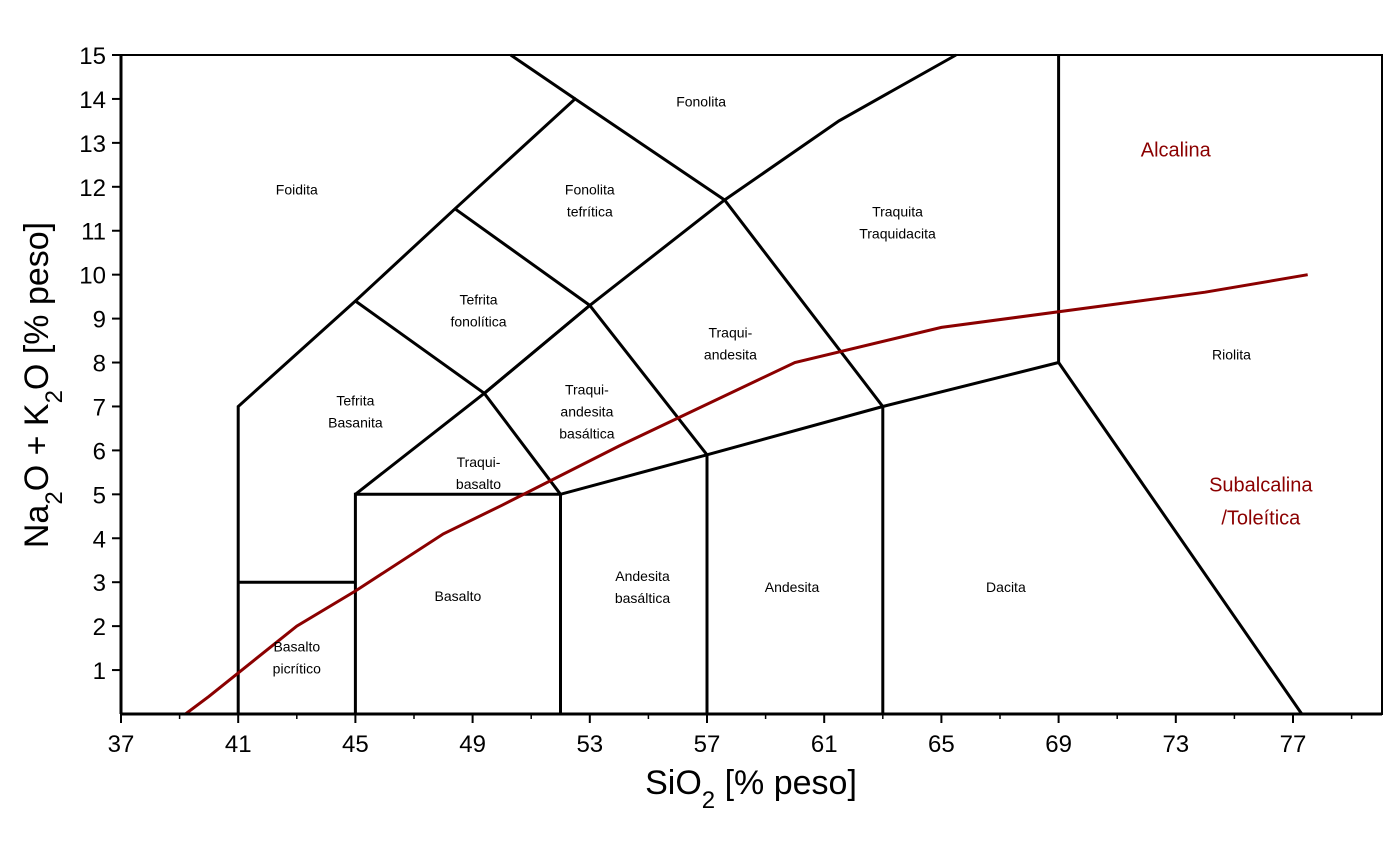 The height and width of the screenshot is (865, 1400). Describe the element at coordinates (701, 102) in the screenshot. I see `field-label-0: Fonolita` at that location.